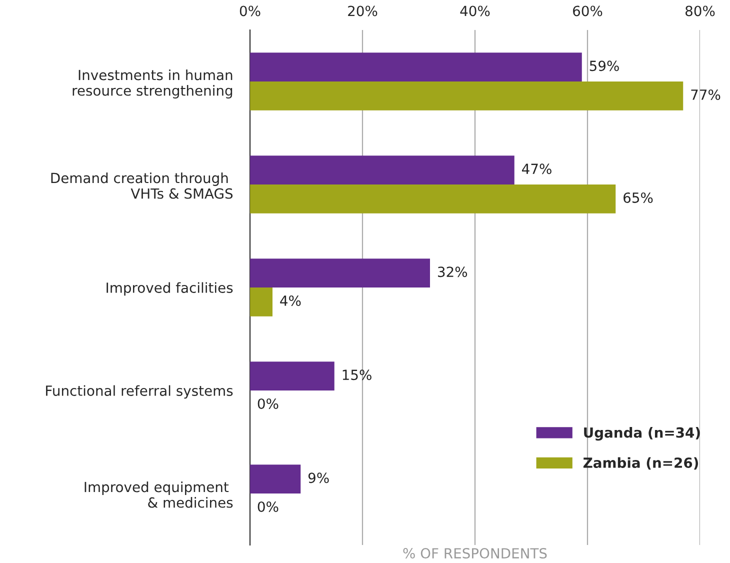 The image size is (730, 563). What do you see at coordinates (318, 478) in the screenshot?
I see `data-label: 9%` at bounding box center [318, 478].